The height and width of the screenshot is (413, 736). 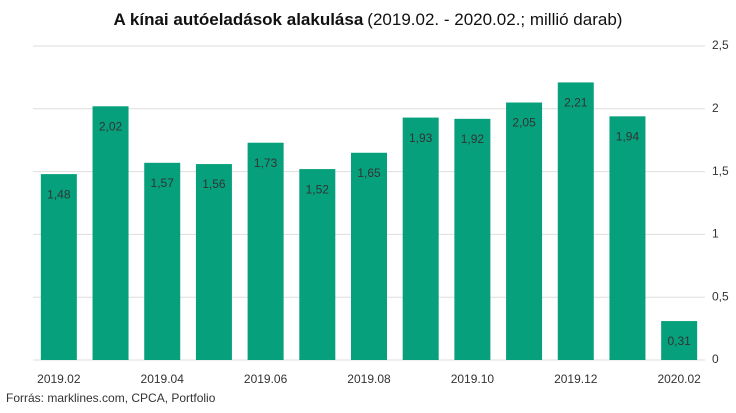 I want to click on value-label: 1,93, so click(x=421, y=138).